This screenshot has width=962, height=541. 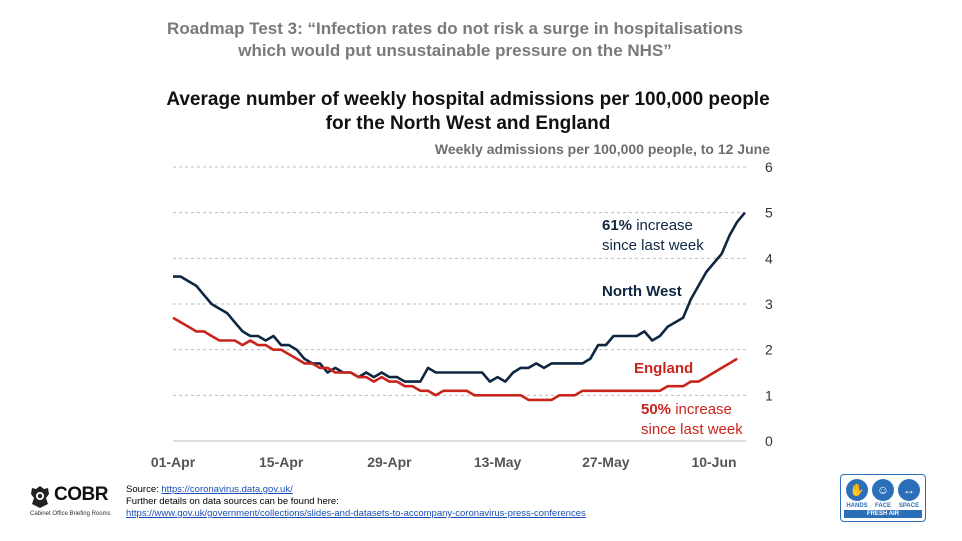 What do you see at coordinates (617, 225) in the screenshot?
I see `annotation-north-west-percent: 61%` at bounding box center [617, 225].